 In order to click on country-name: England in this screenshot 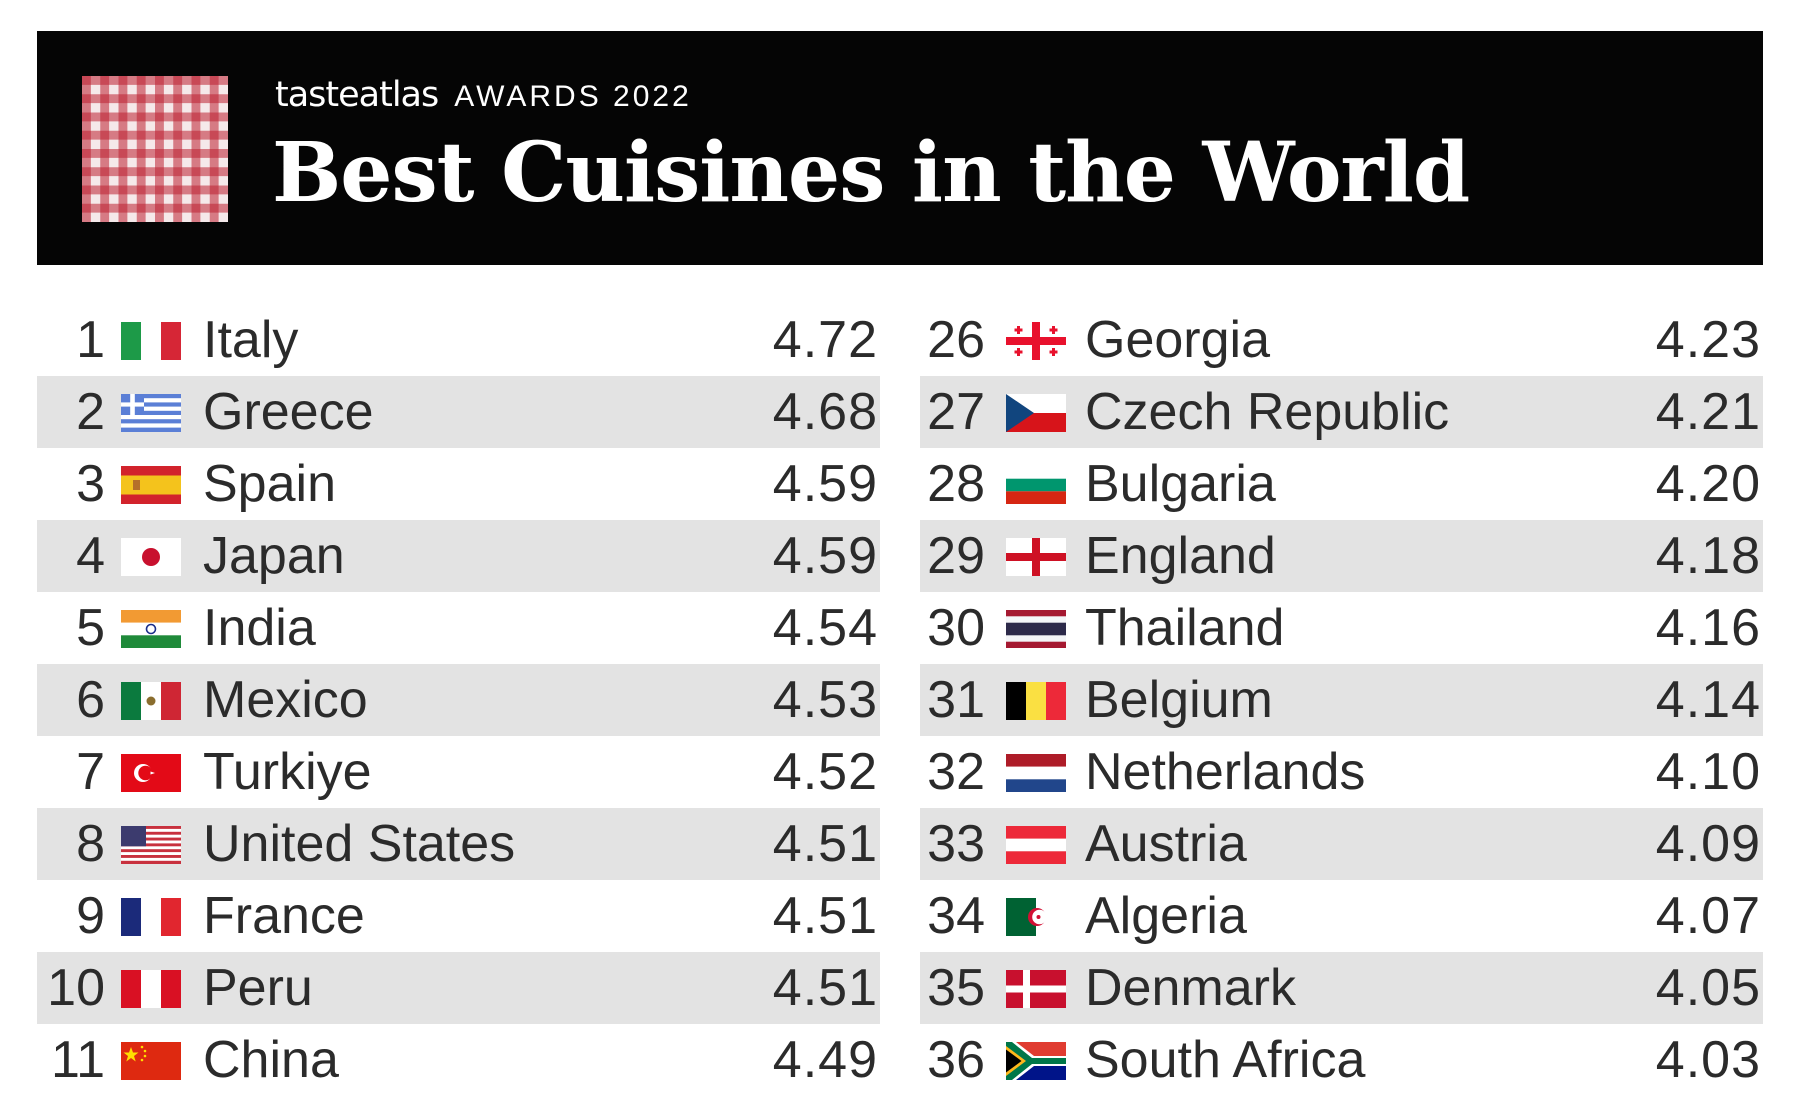, I will do `click(1180, 556)`.